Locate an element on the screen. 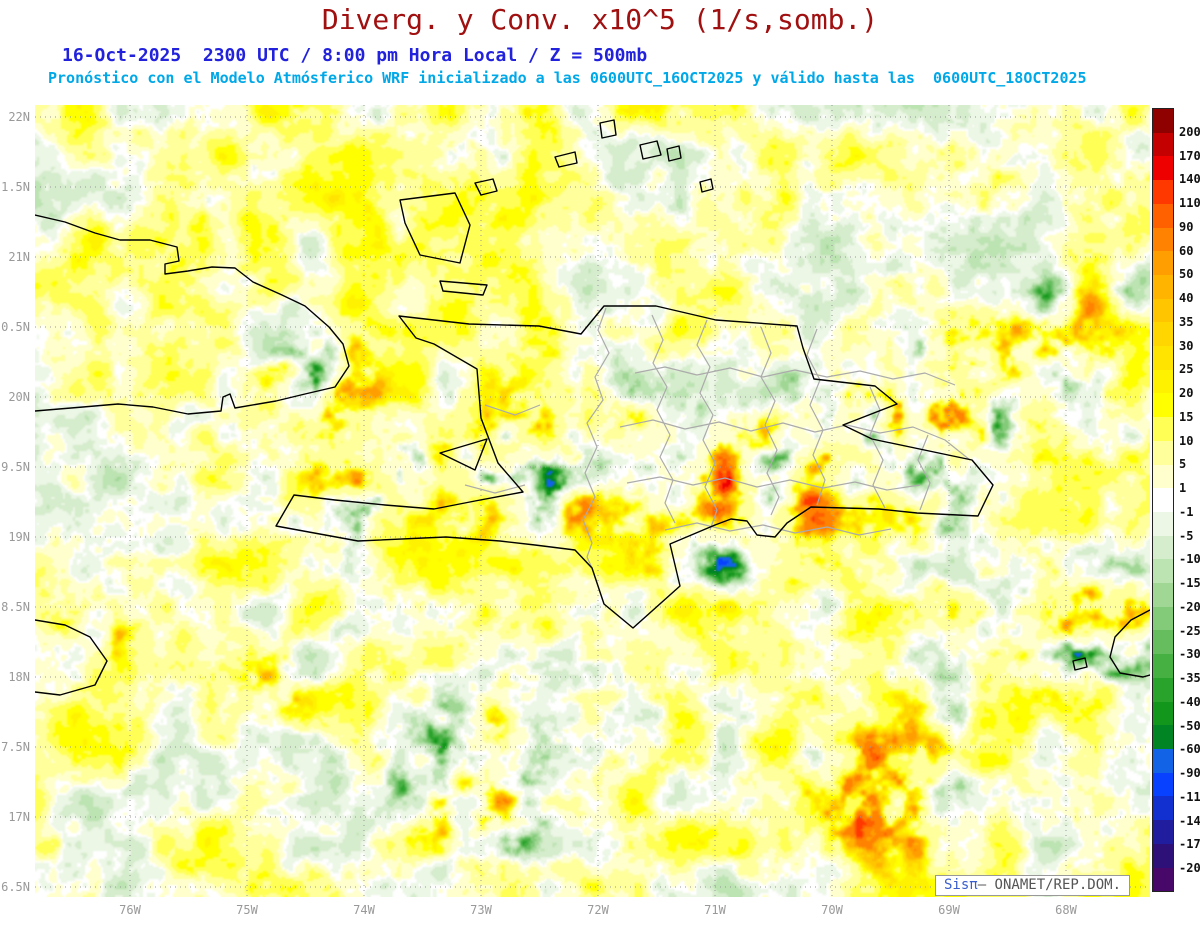 Image resolution: width=1200 pixels, height=927 pixels. lat-tick-label: 21N is located at coordinates (19, 257).